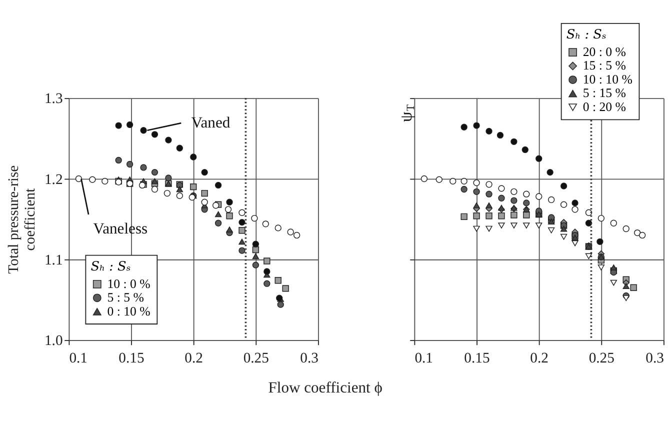  What do you see at coordinates (53, 341) in the screenshot?
I see `y-tick-label: 1.0` at bounding box center [53, 341].